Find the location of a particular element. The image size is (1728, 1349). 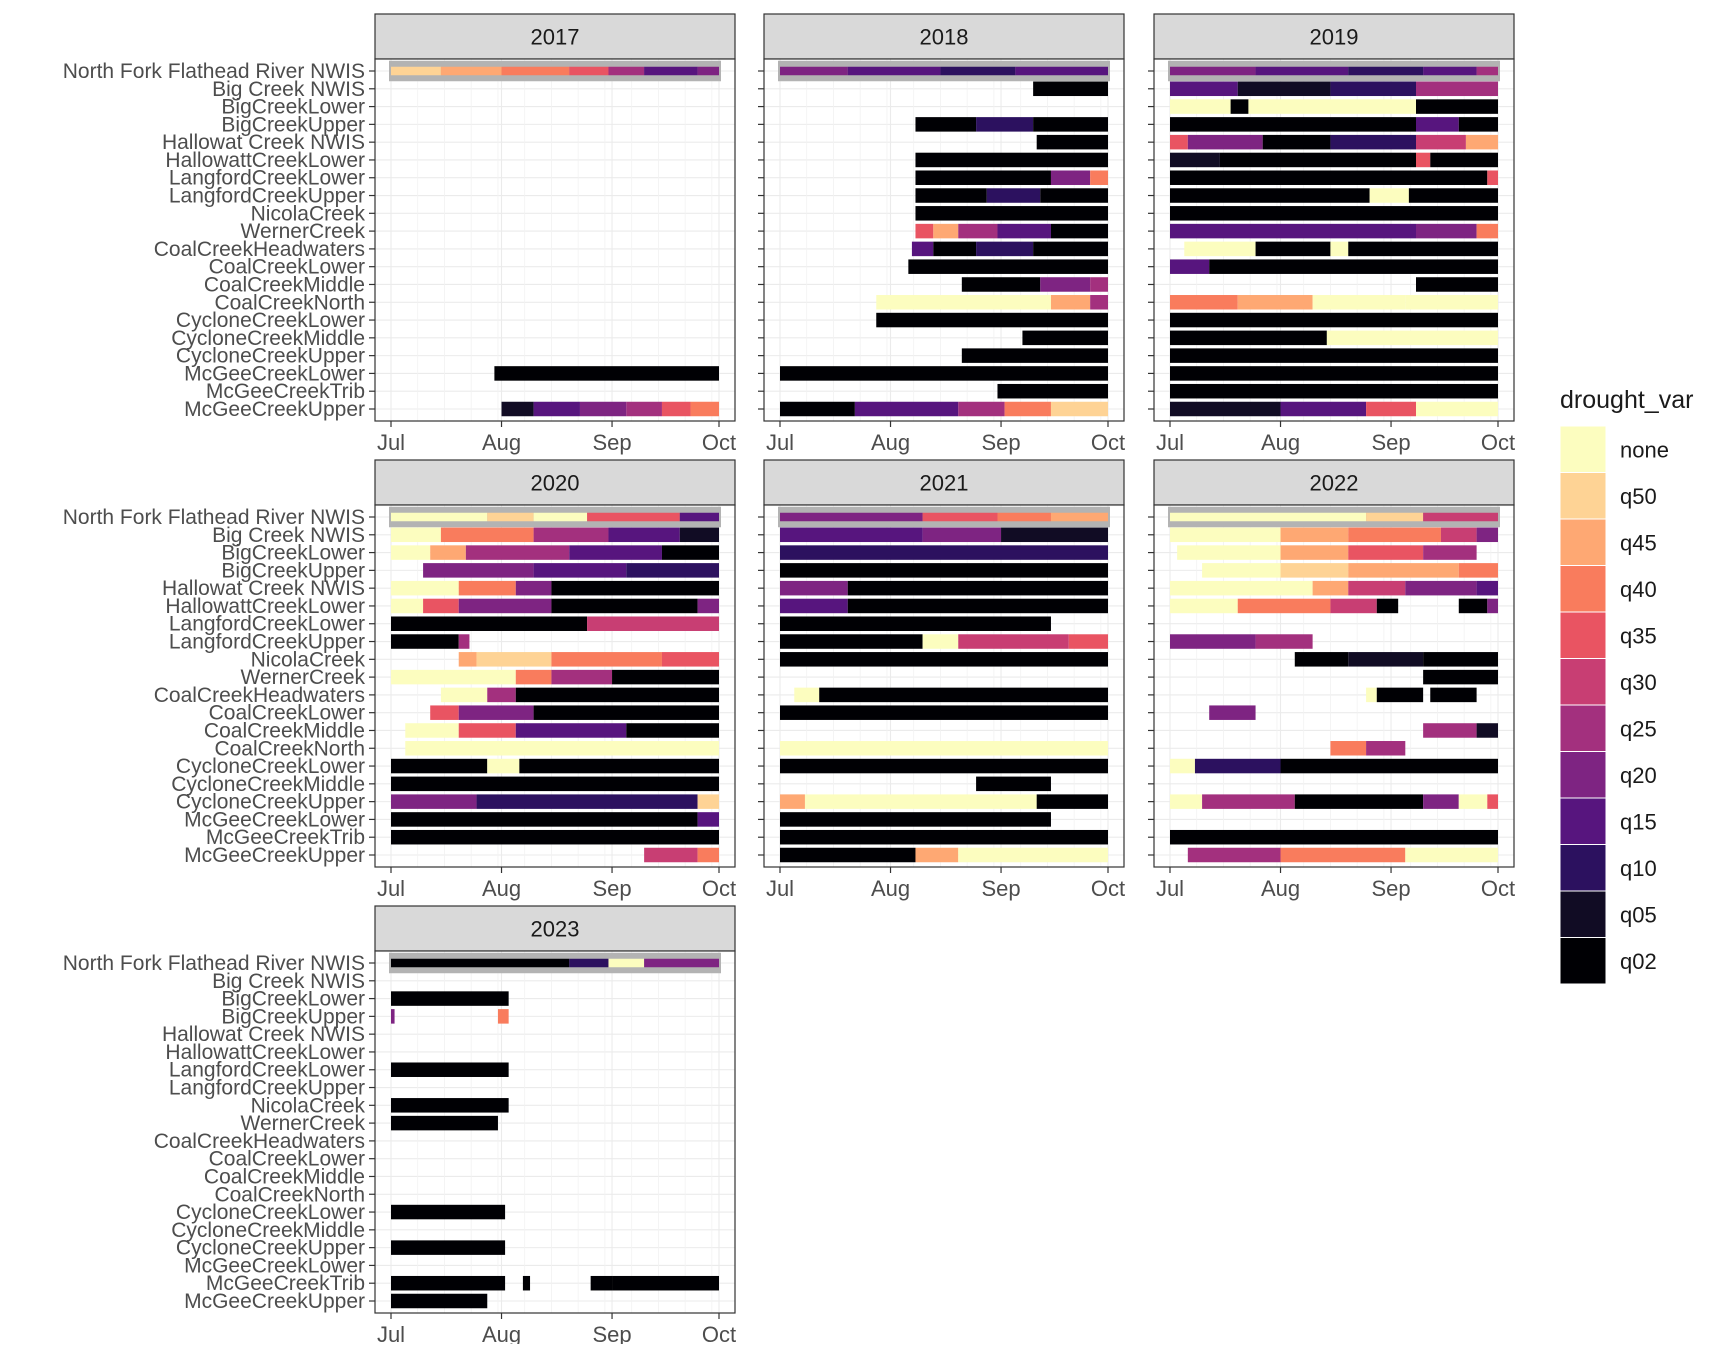

y-axis-tick-label: McGeeCreekTrib is located at coordinates (285, 837).